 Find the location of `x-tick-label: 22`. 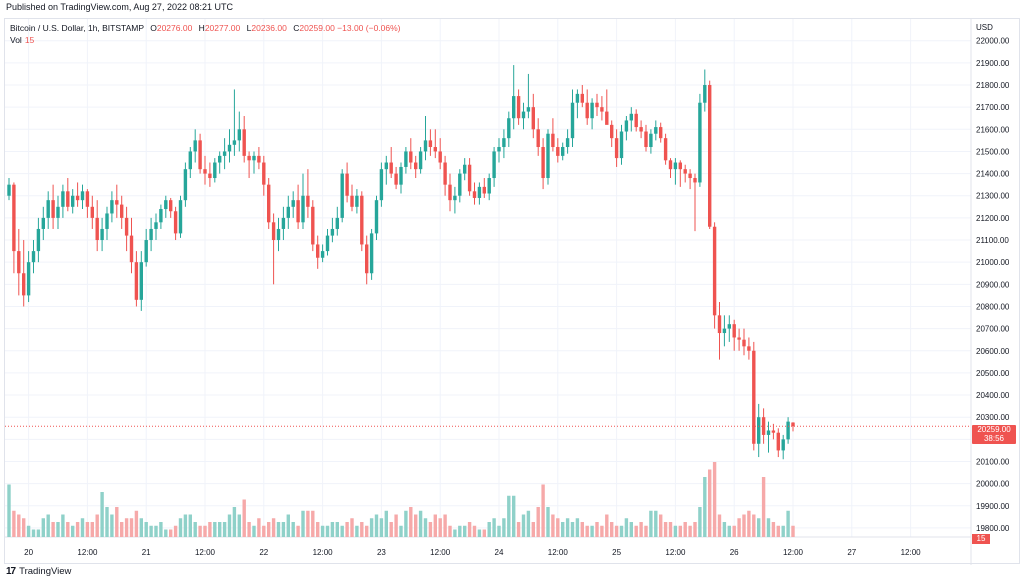

x-tick-label: 22 is located at coordinates (263, 552).